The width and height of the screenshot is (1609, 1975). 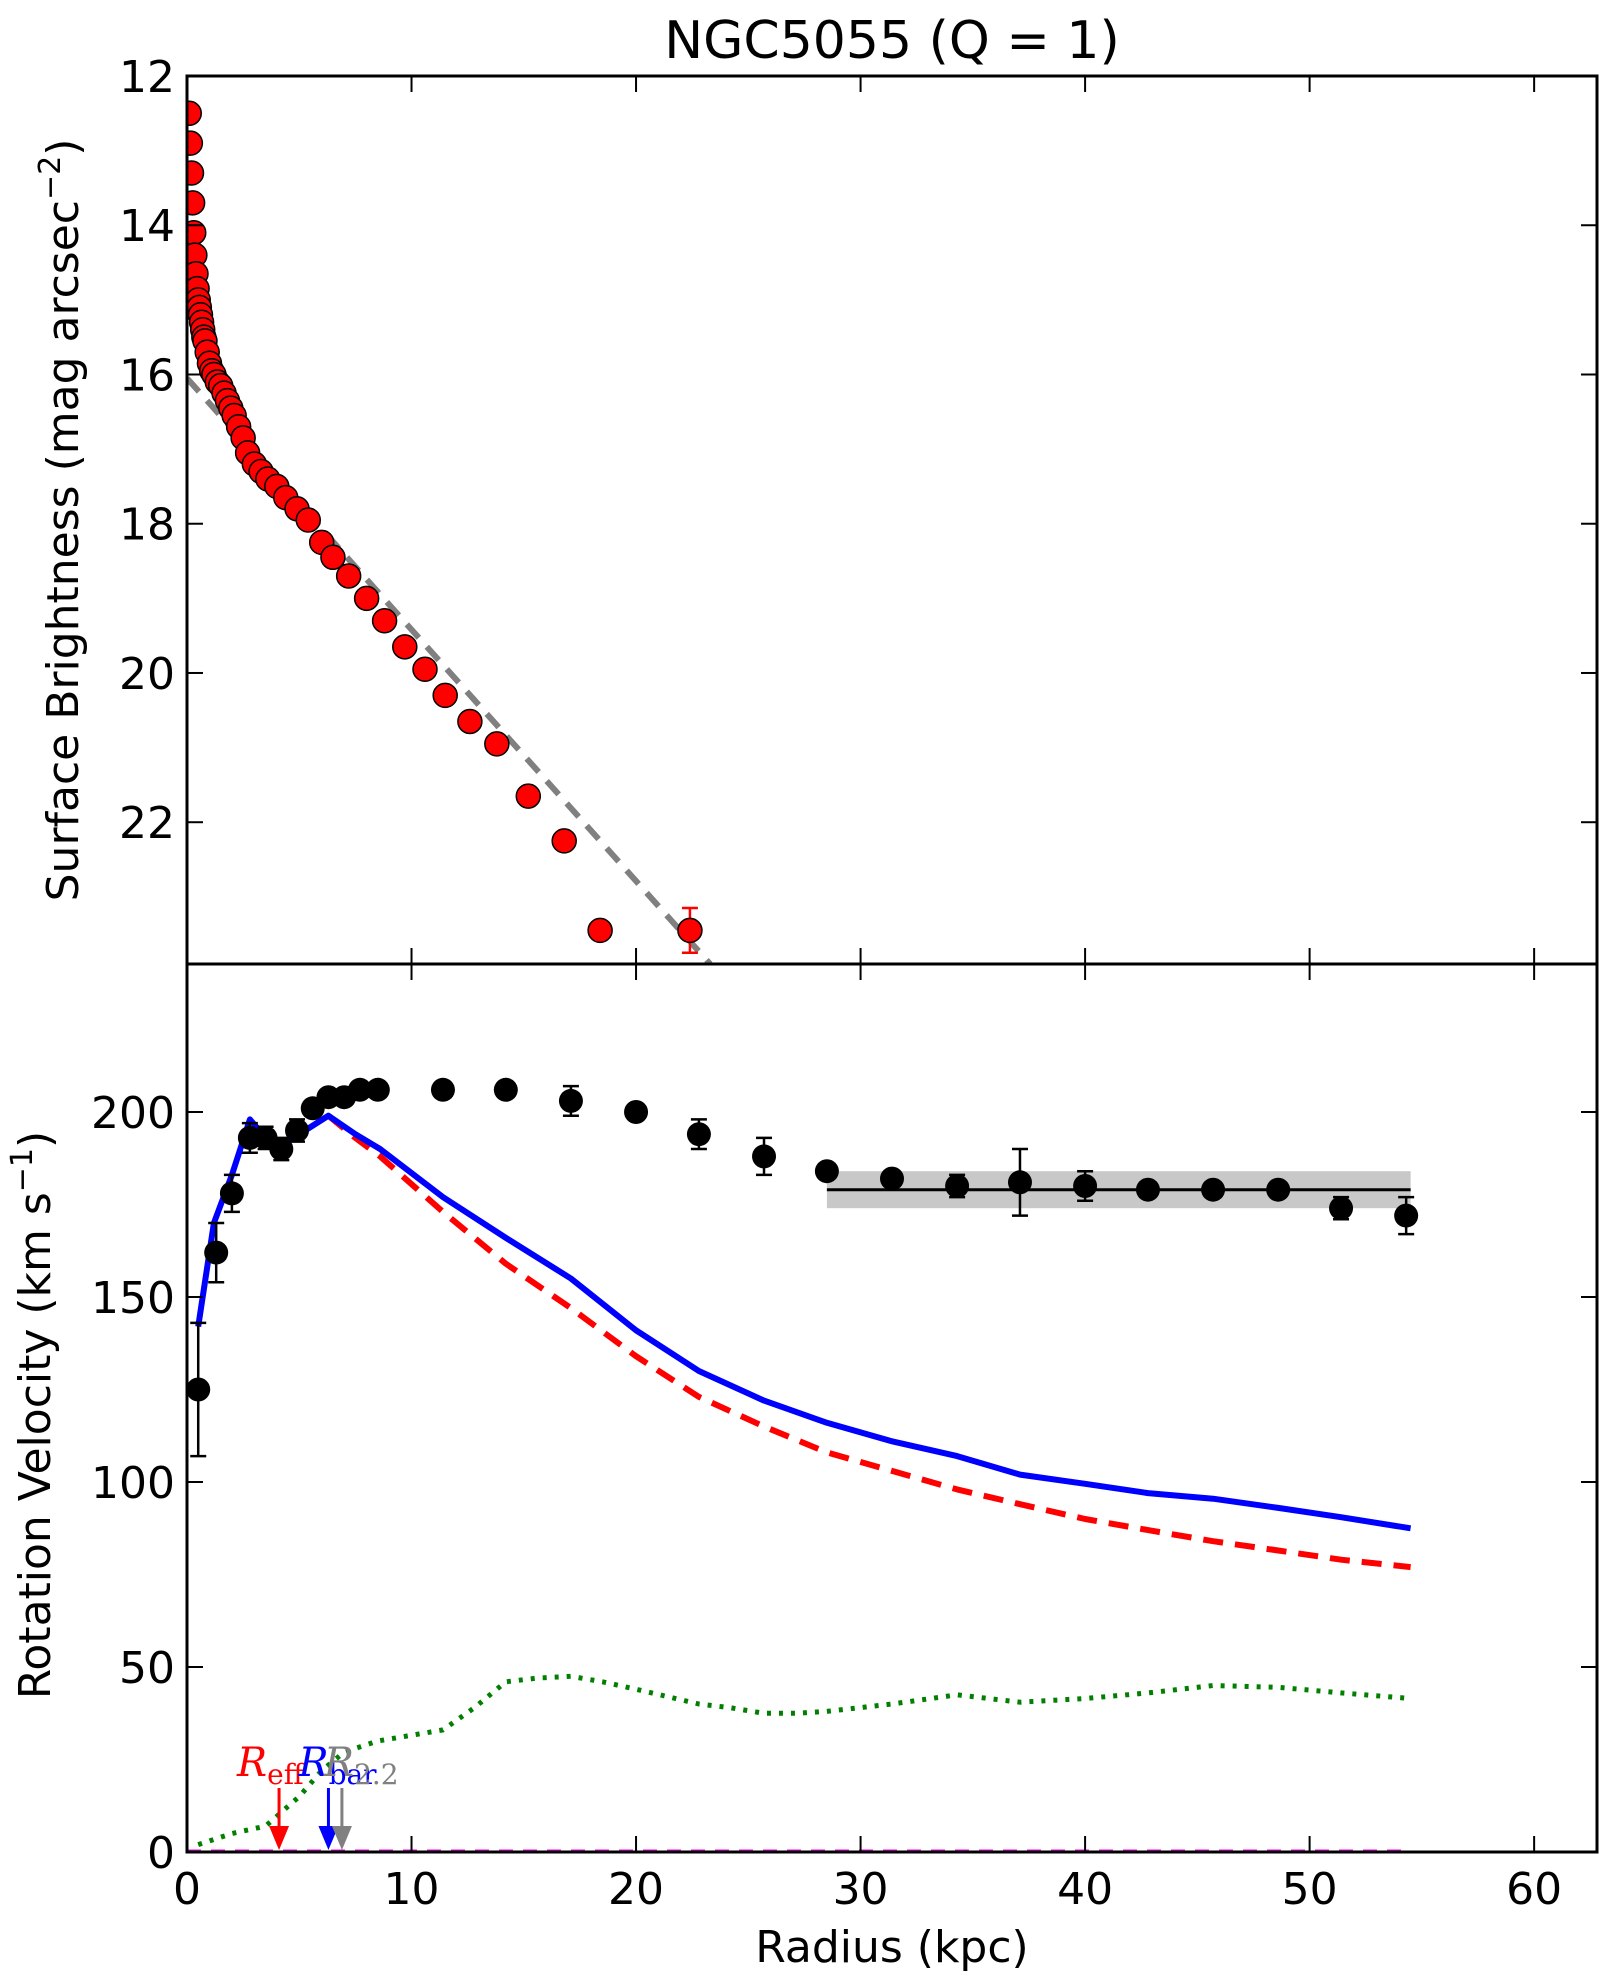 I want to click on bottom-y-axis-label: Rotation Velocity (km s−1), so click(x=33, y=1415).